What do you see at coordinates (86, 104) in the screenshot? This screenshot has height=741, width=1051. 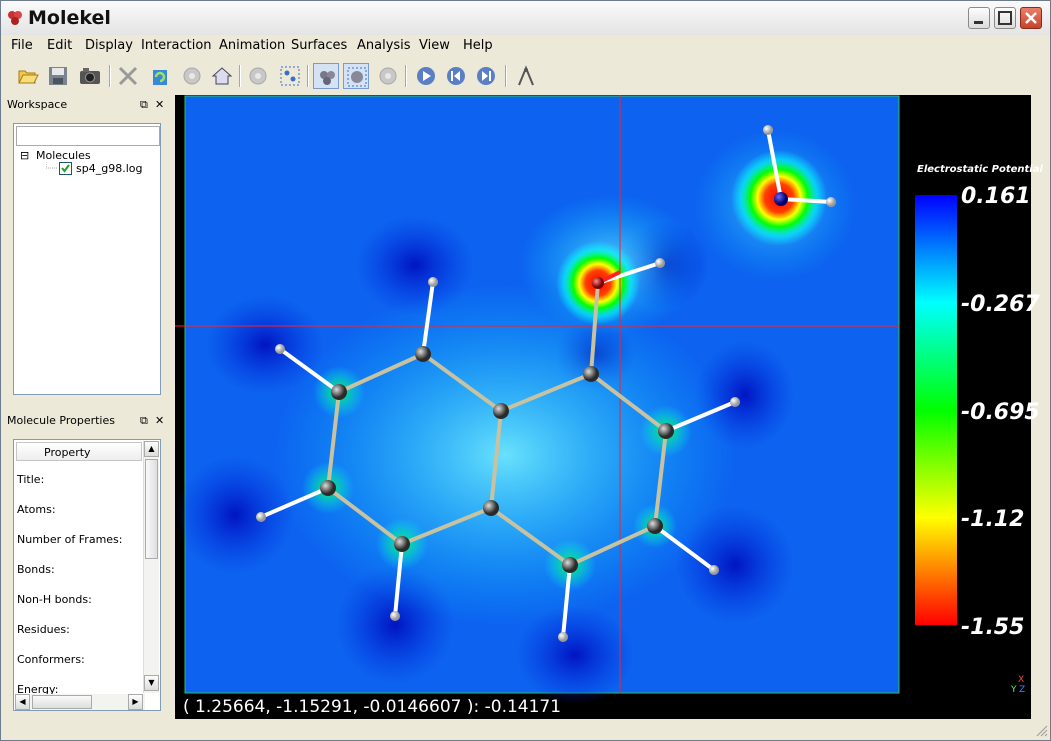 I see `workspace-dock-title: Workspace ⧉ ✕` at bounding box center [86, 104].